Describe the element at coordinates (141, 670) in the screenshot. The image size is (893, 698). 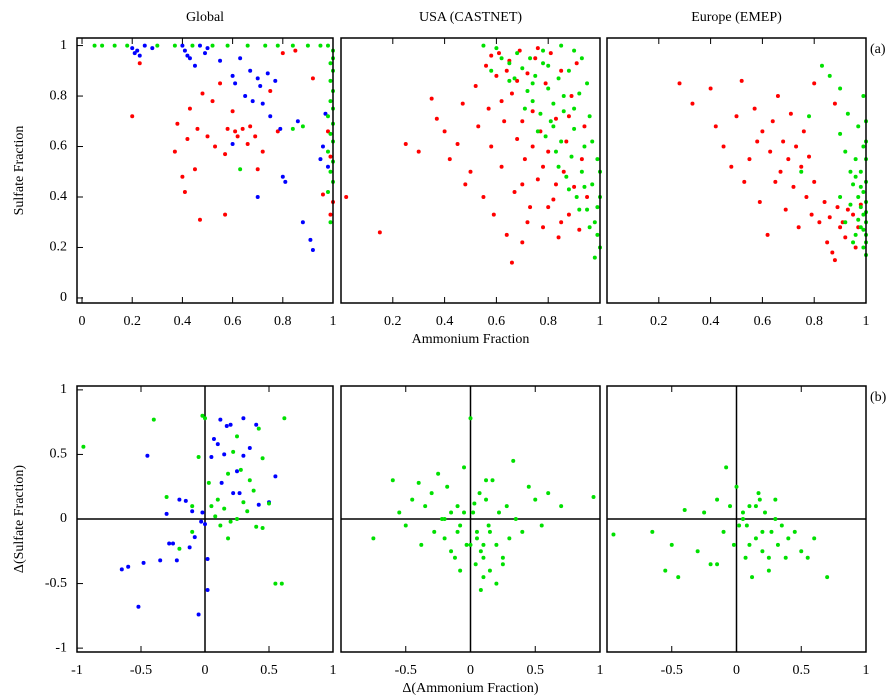
I see `x-tick-label: -0.5` at that location.